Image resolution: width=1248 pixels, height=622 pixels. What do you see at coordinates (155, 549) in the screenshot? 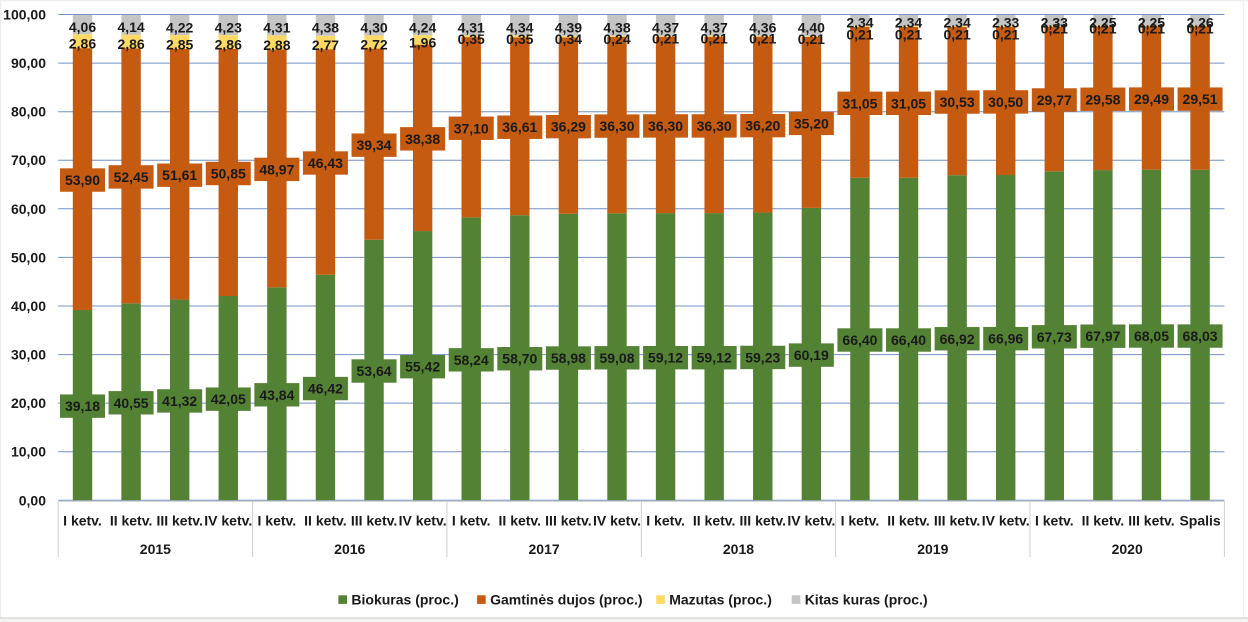
I see `svg-text: 2015` at bounding box center [155, 549].